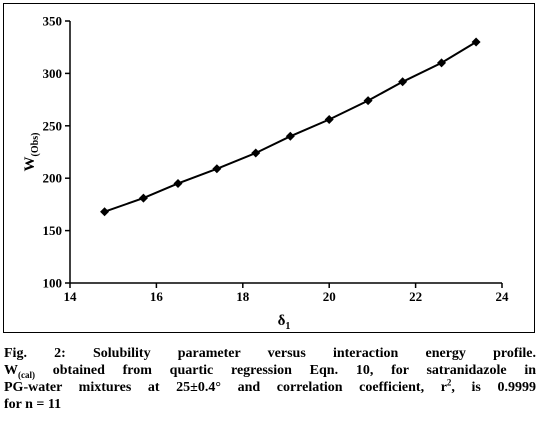 This screenshot has height=429, width=544. I want to click on y-tick-label: 300, so click(53, 73).